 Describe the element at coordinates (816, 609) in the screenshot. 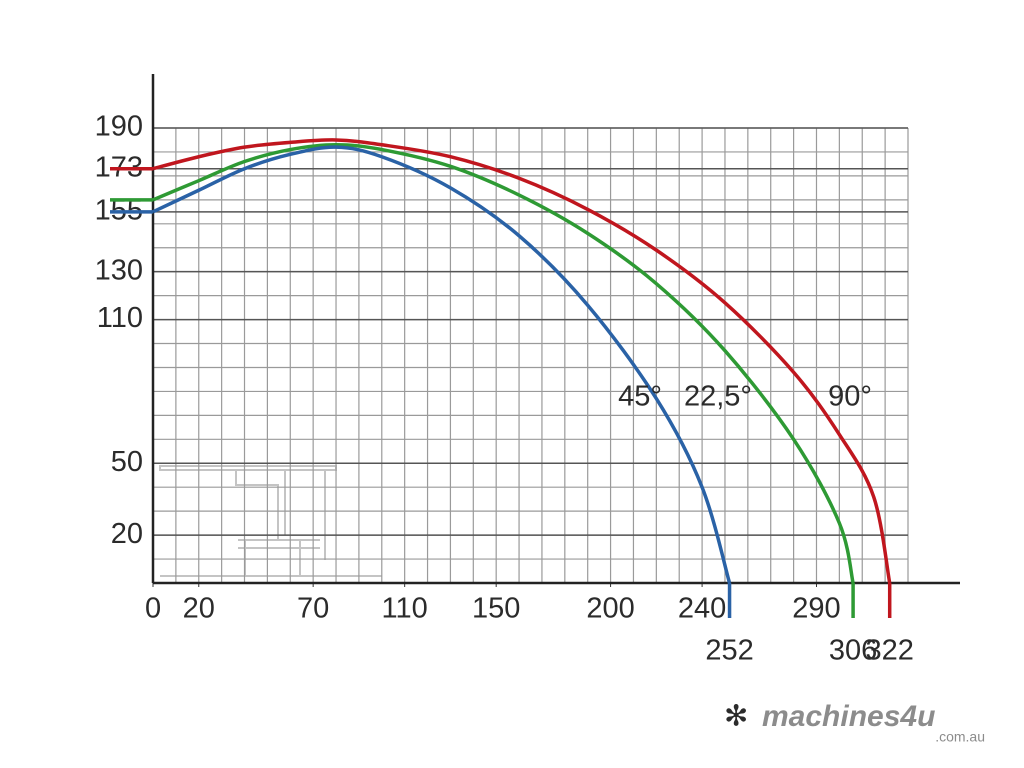

I see `x-tick-label: 290` at that location.